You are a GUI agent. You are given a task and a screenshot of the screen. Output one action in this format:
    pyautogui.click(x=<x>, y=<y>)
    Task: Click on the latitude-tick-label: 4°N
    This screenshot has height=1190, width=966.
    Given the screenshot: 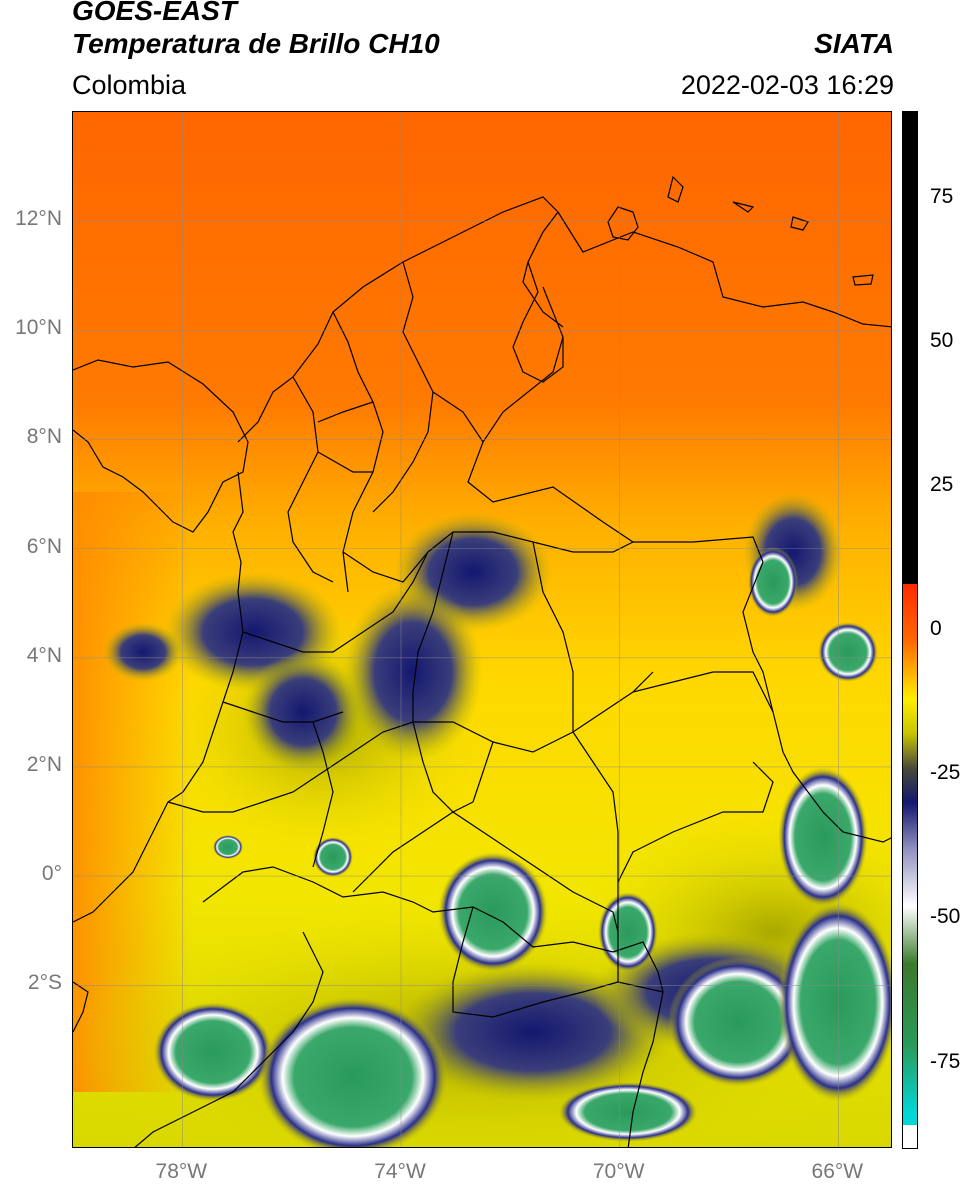 What is the action you would take?
    pyautogui.click(x=44, y=655)
    